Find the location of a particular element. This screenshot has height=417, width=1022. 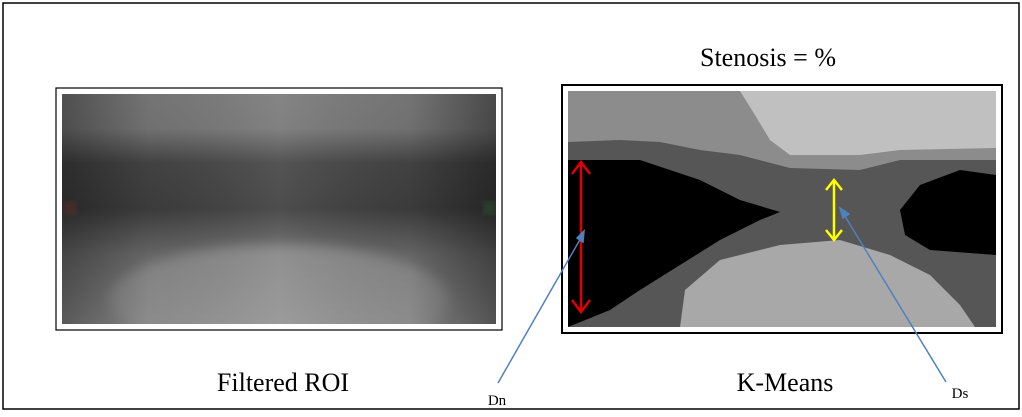

caption: K-Means is located at coordinates (785, 382).